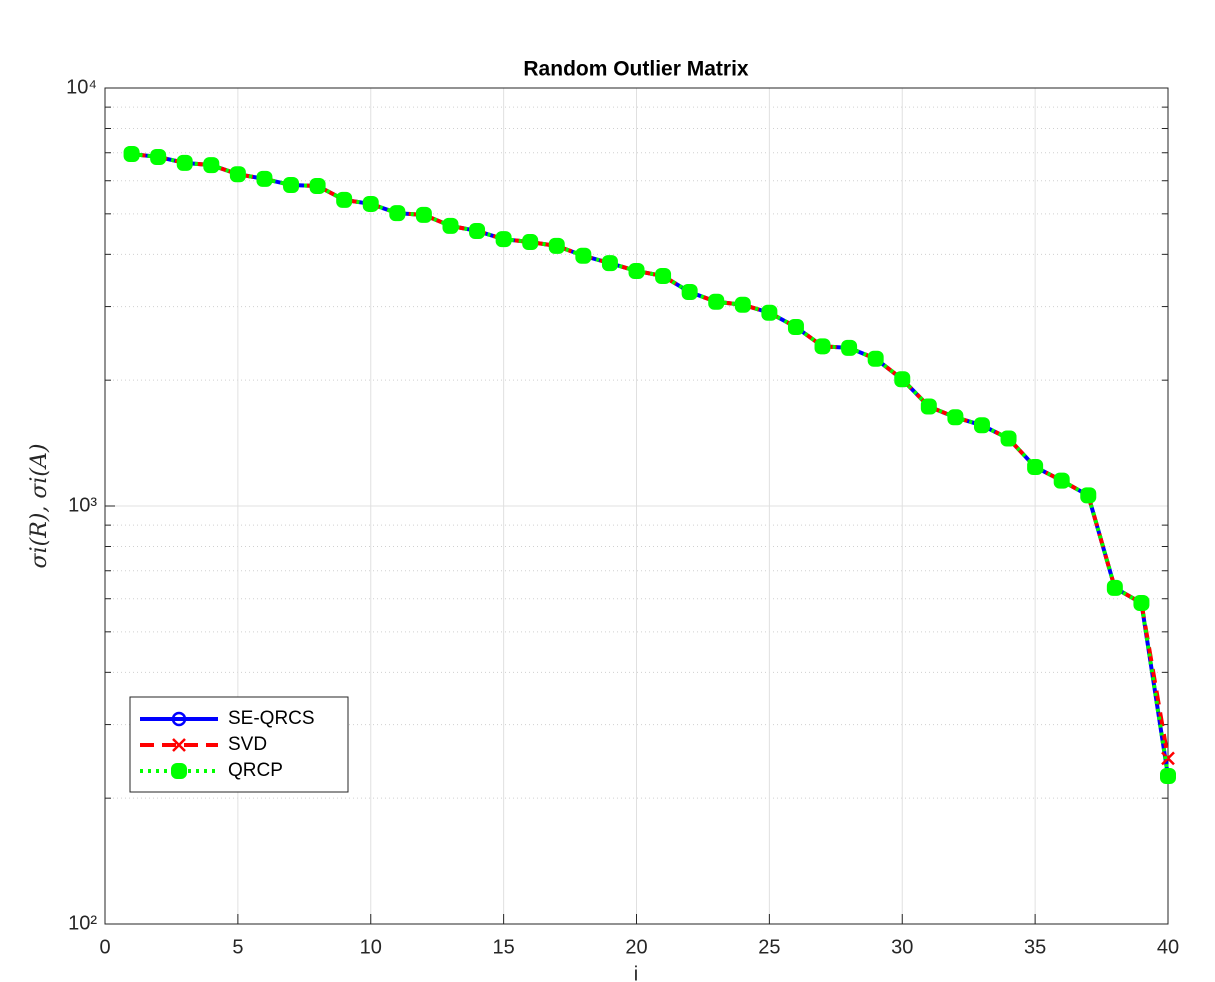  Describe the element at coordinates (636, 947) in the screenshot. I see `x-tick-label: 20` at that location.